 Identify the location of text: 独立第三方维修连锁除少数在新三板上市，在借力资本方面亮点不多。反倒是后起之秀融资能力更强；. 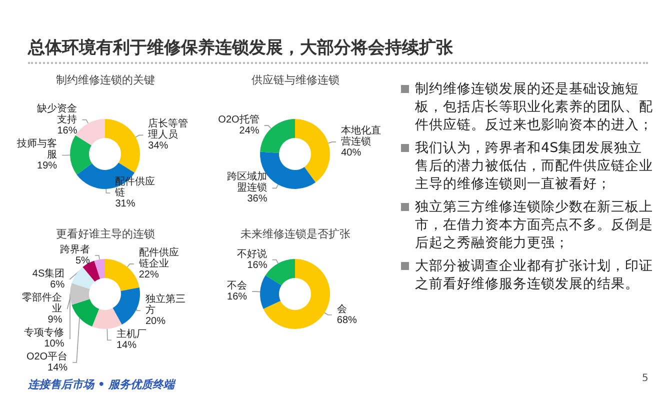
(534, 225).